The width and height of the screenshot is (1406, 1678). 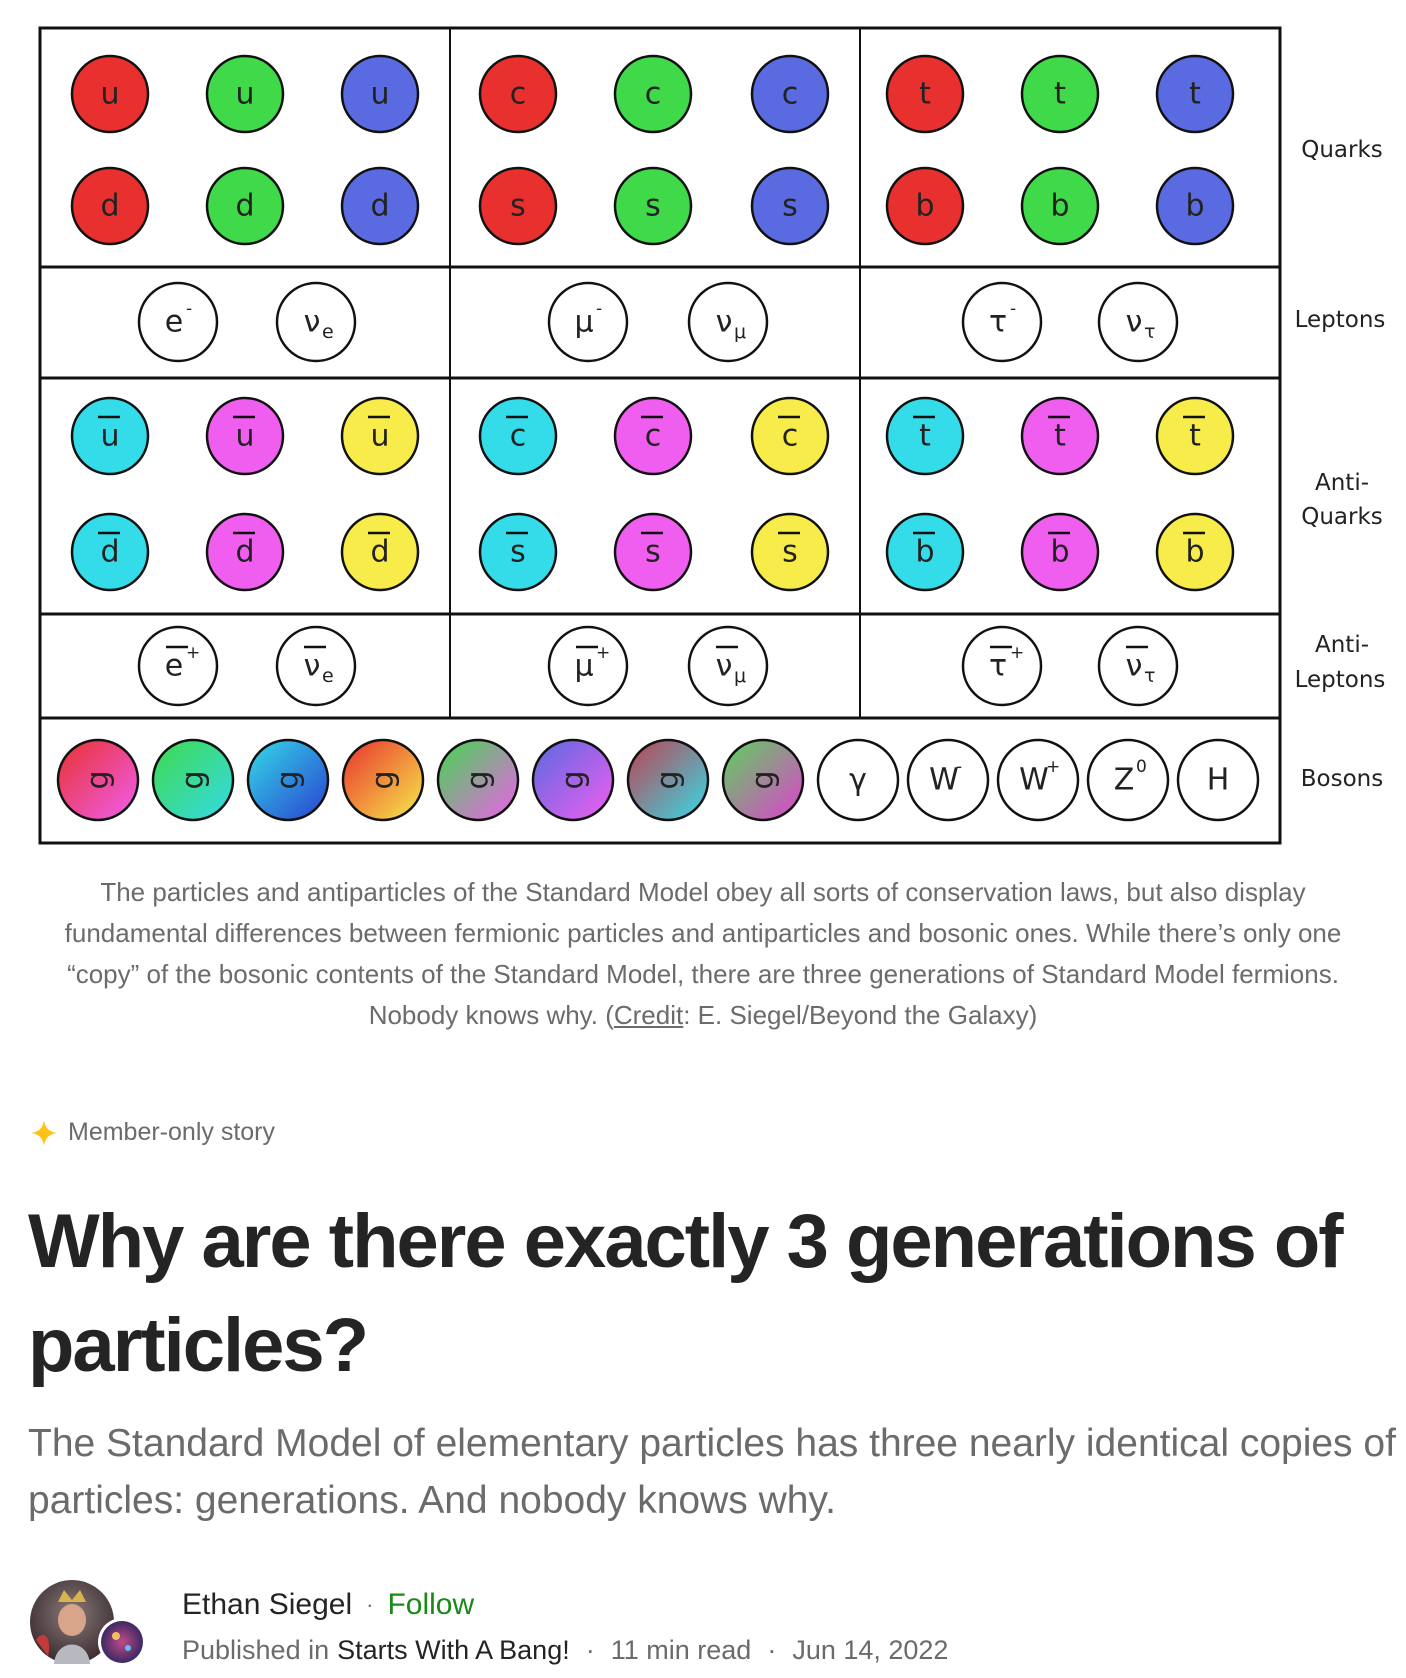 I want to click on boson-0: γ, so click(x=858, y=780).